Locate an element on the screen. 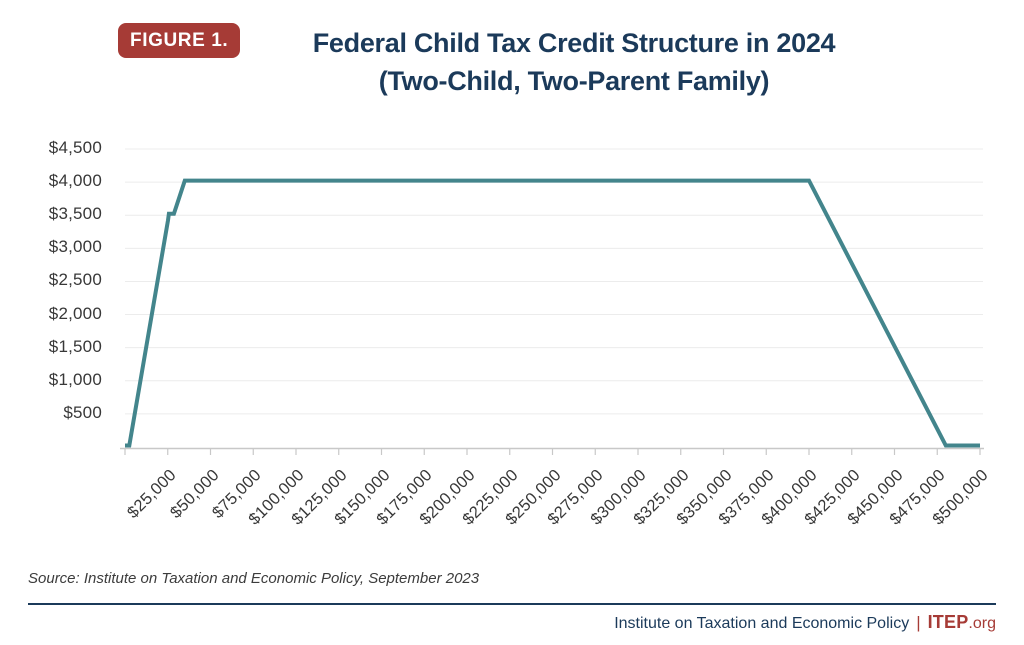  y-tick-label: $1,000 is located at coordinates (75, 379).